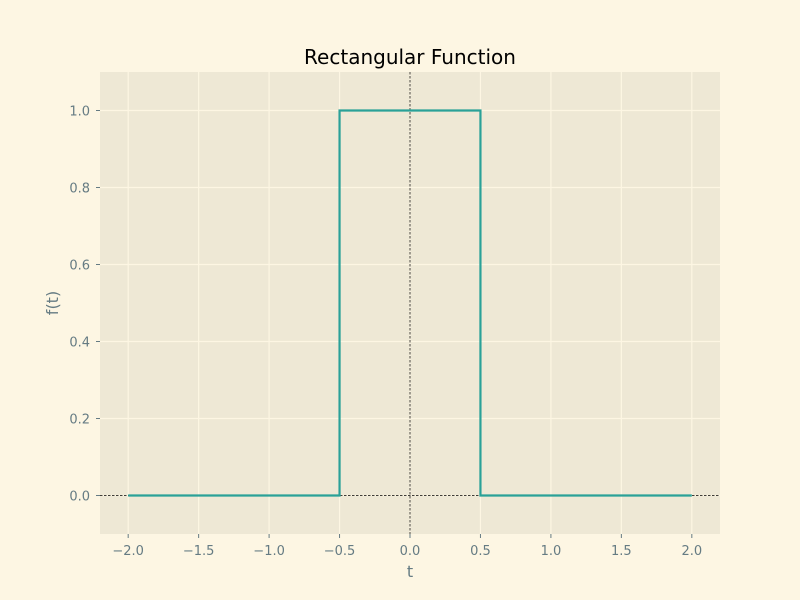 The height and width of the screenshot is (600, 800). I want to click on y-tick-label: 1.0, so click(79, 112).